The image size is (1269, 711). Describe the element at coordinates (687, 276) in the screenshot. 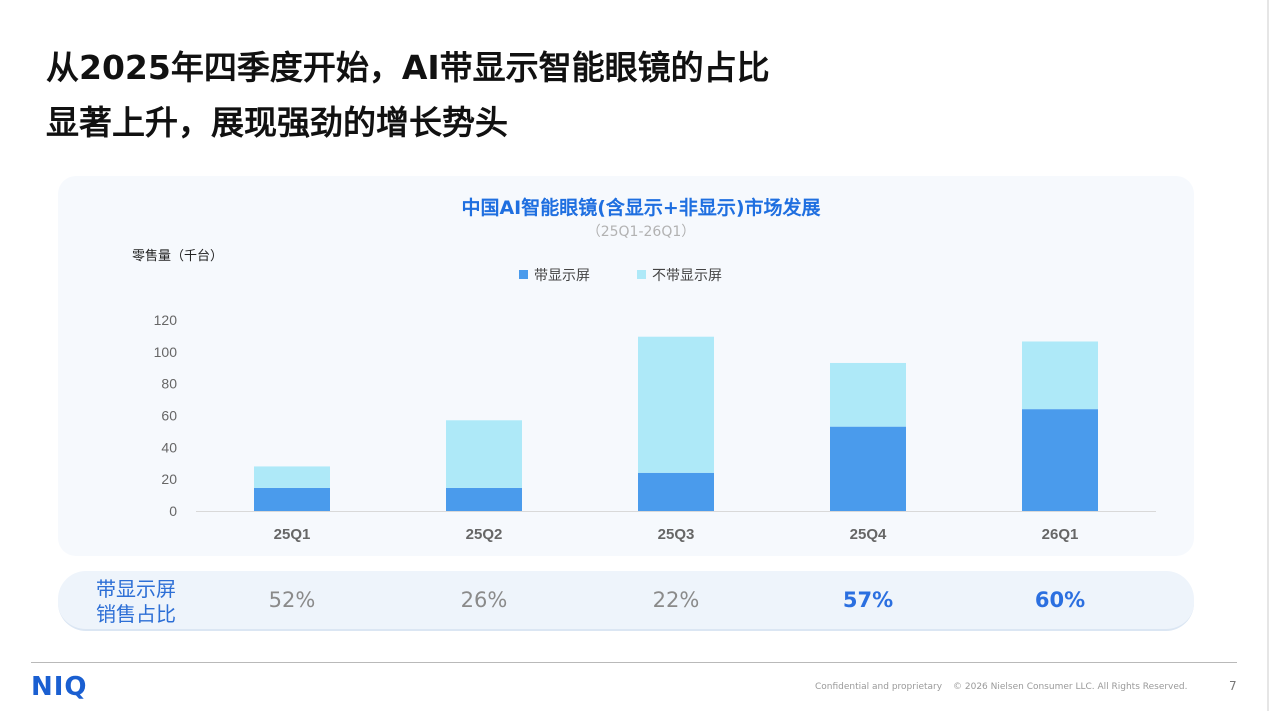

I see `legend-label: 不带显示屏` at that location.